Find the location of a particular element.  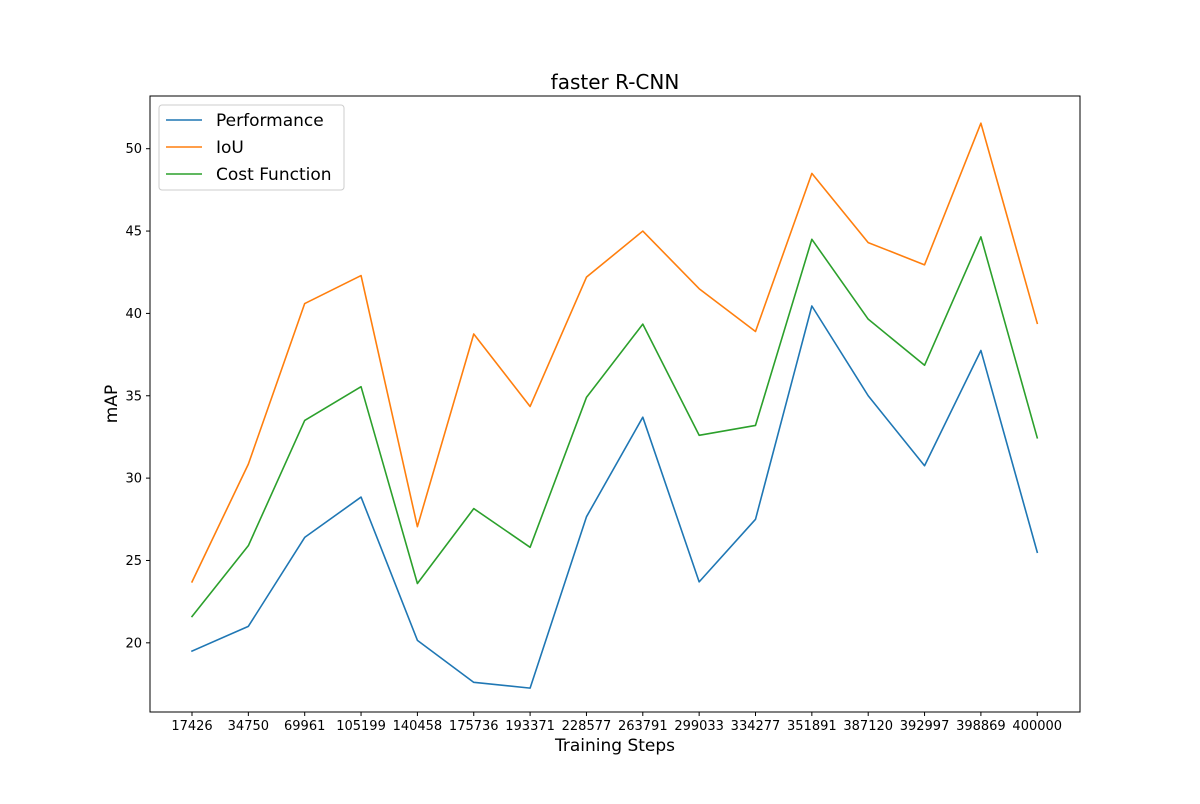

y-tick-label: 50 is located at coordinates (133, 149).